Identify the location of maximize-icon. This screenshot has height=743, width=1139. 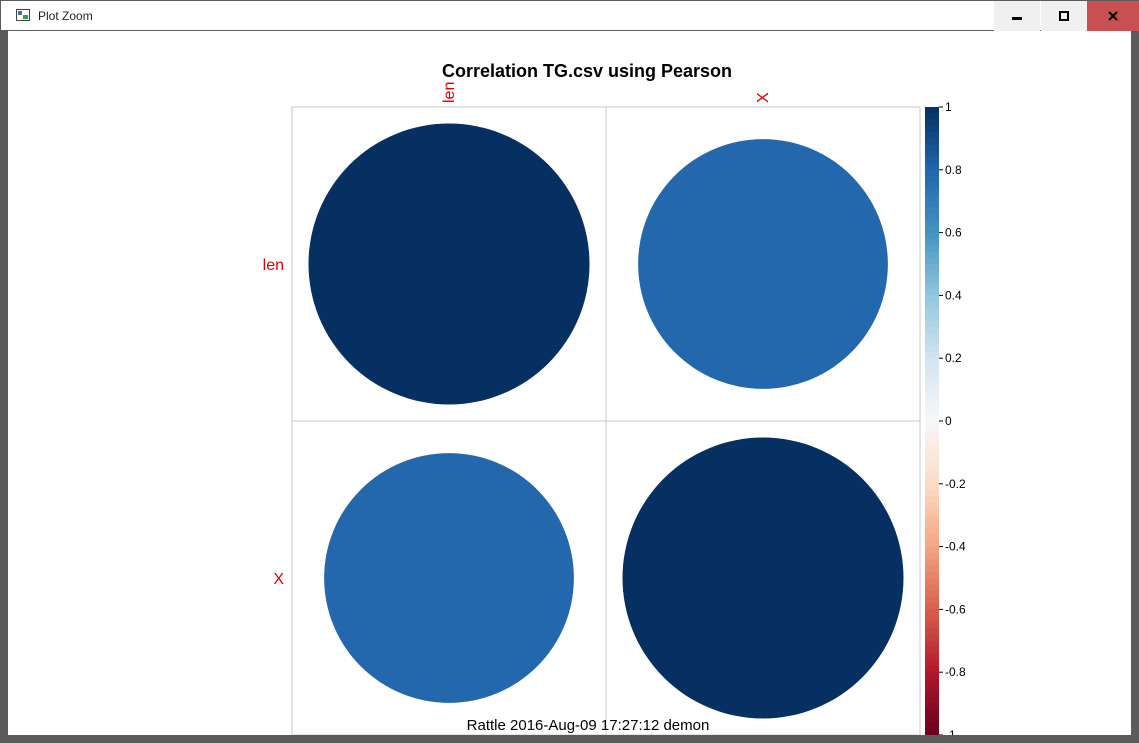
(1064, 16).